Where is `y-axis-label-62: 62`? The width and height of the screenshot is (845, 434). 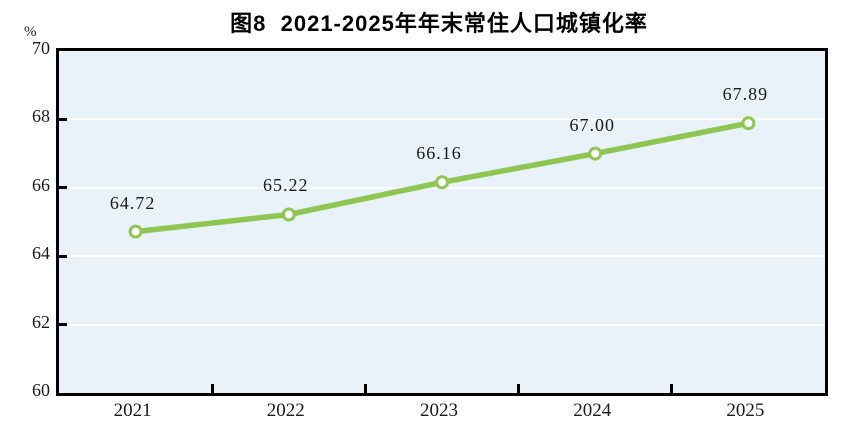 y-axis-label-62: 62 is located at coordinates (41, 321).